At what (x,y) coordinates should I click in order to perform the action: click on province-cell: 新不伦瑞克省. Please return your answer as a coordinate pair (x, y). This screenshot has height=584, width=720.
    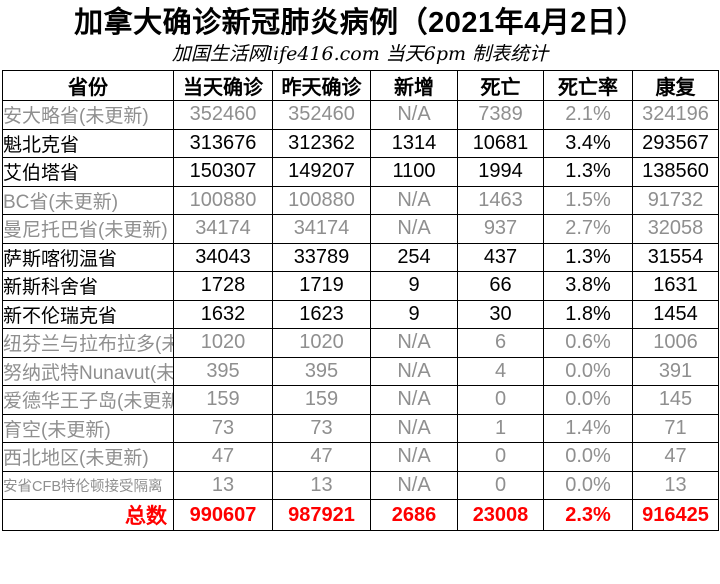
    Looking at the image, I should click on (88, 314).